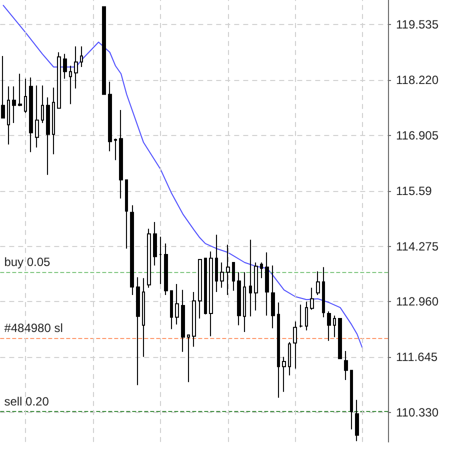 This screenshot has height=450, width=450. What do you see at coordinates (417, 135) in the screenshot?
I see `y-tick-label: 116.905` at bounding box center [417, 135].